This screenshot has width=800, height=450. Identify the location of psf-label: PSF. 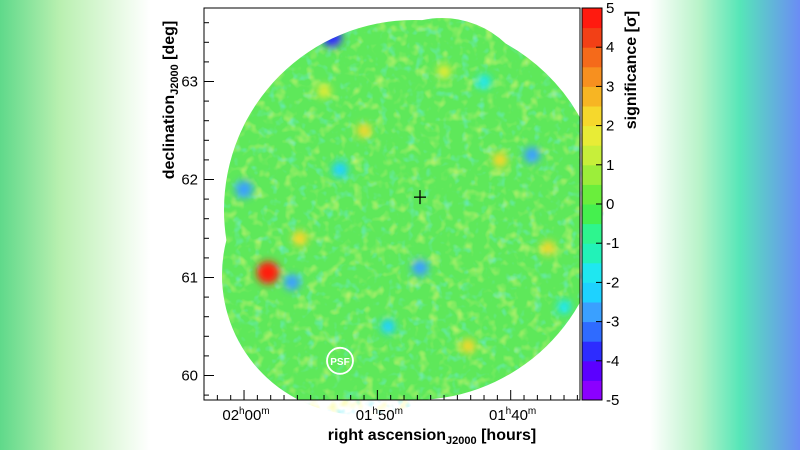
(339, 362).